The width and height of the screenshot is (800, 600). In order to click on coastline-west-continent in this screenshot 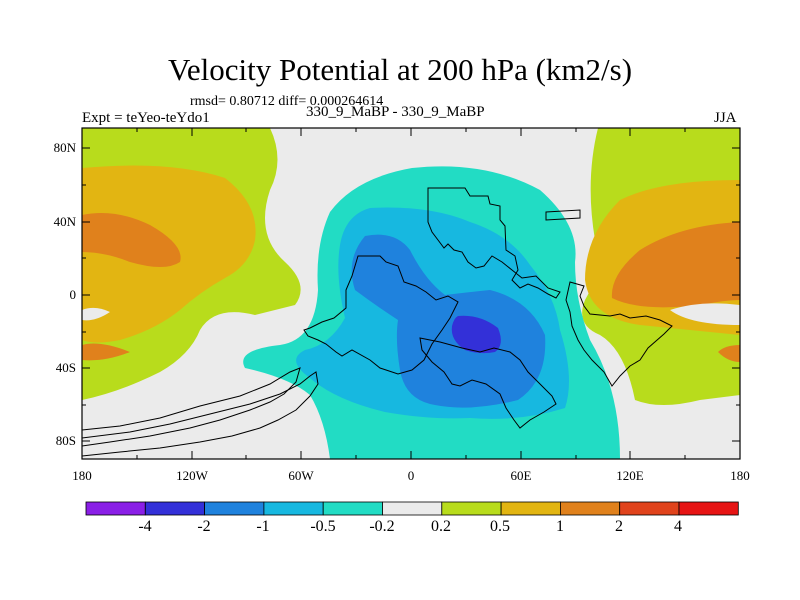, I will do `click(381, 315)`.